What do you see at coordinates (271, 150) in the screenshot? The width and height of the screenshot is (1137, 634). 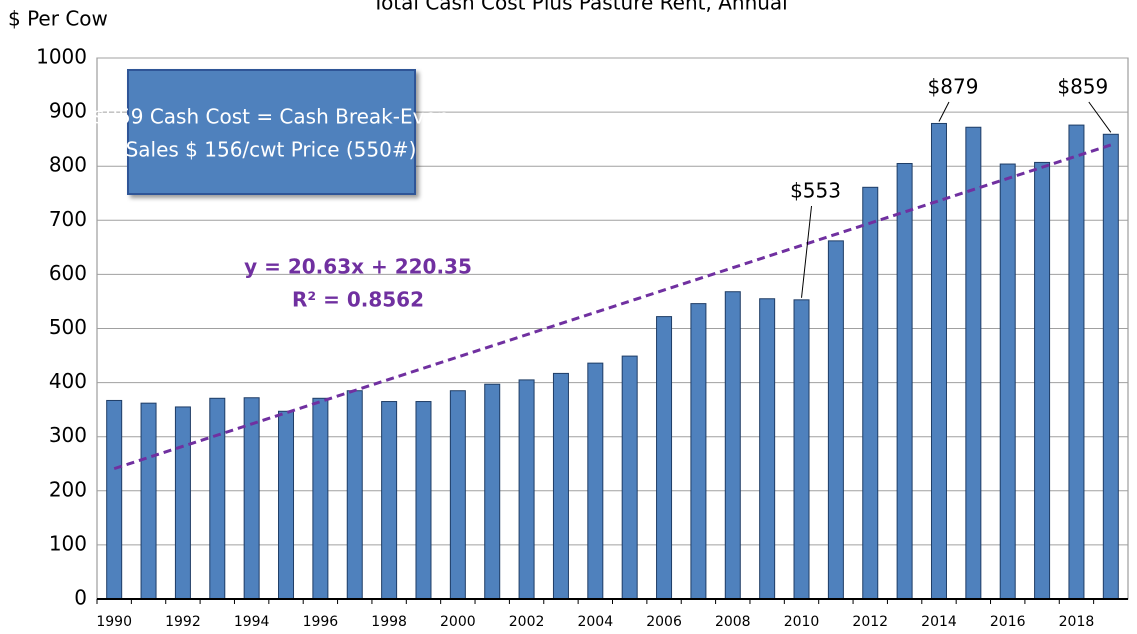 I see `callout-text: Sales $ 156/cwt Price (550#)` at bounding box center [271, 150].